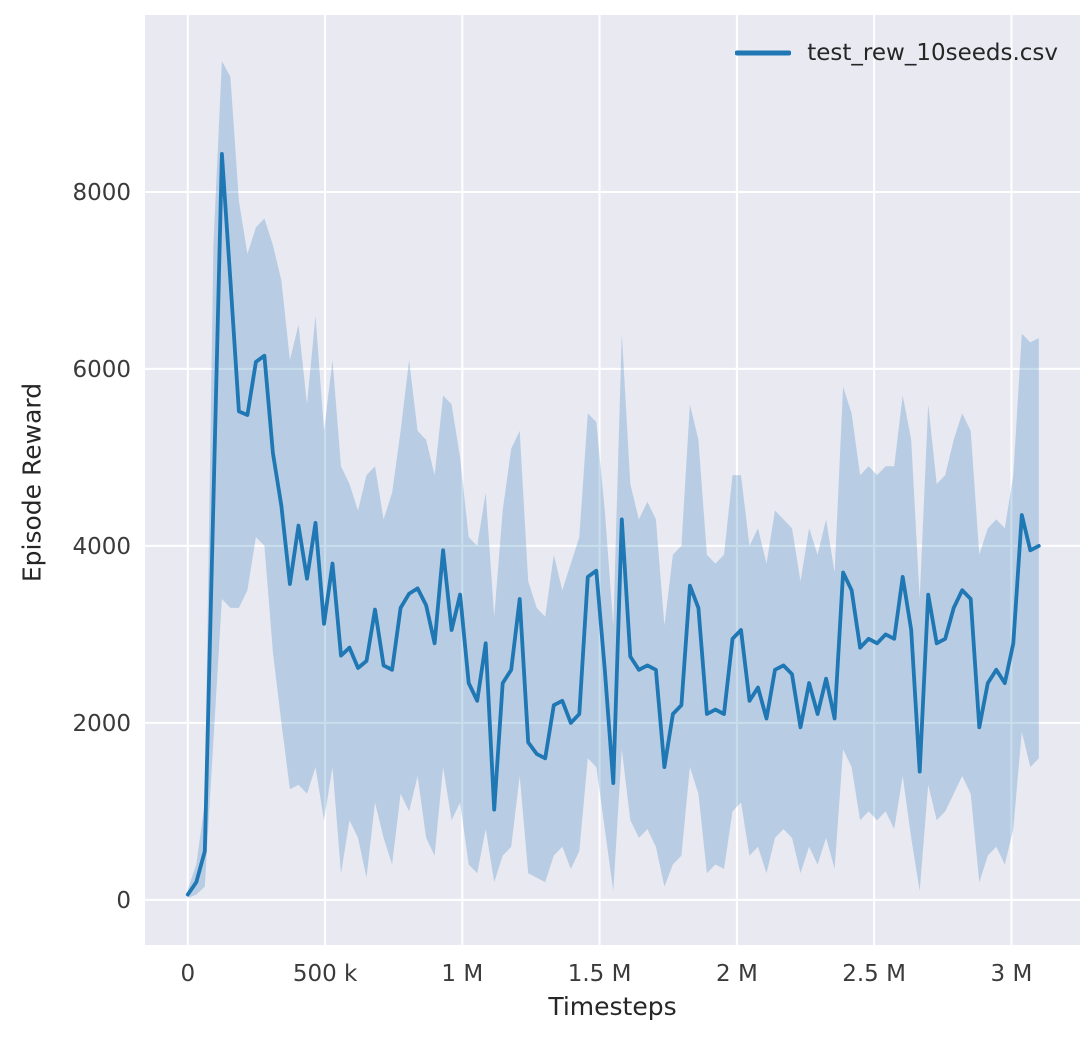 Image resolution: width=1092 pixels, height=1050 pixels. What do you see at coordinates (600, 974) in the screenshot?
I see `x-tick-label: 1.5 M` at bounding box center [600, 974].